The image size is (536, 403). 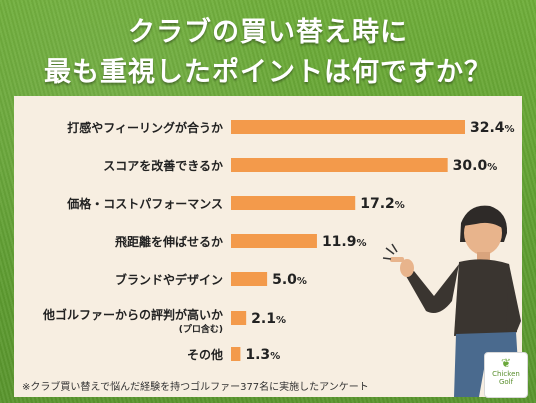 I want to click on category-label: 飛距離を伸ばせるか, so click(x=168, y=241).